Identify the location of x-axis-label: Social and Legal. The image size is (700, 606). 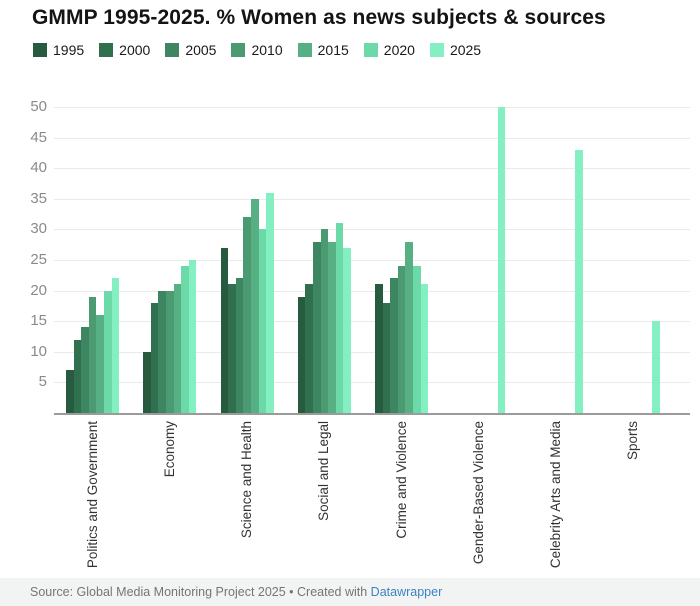
(324, 471).